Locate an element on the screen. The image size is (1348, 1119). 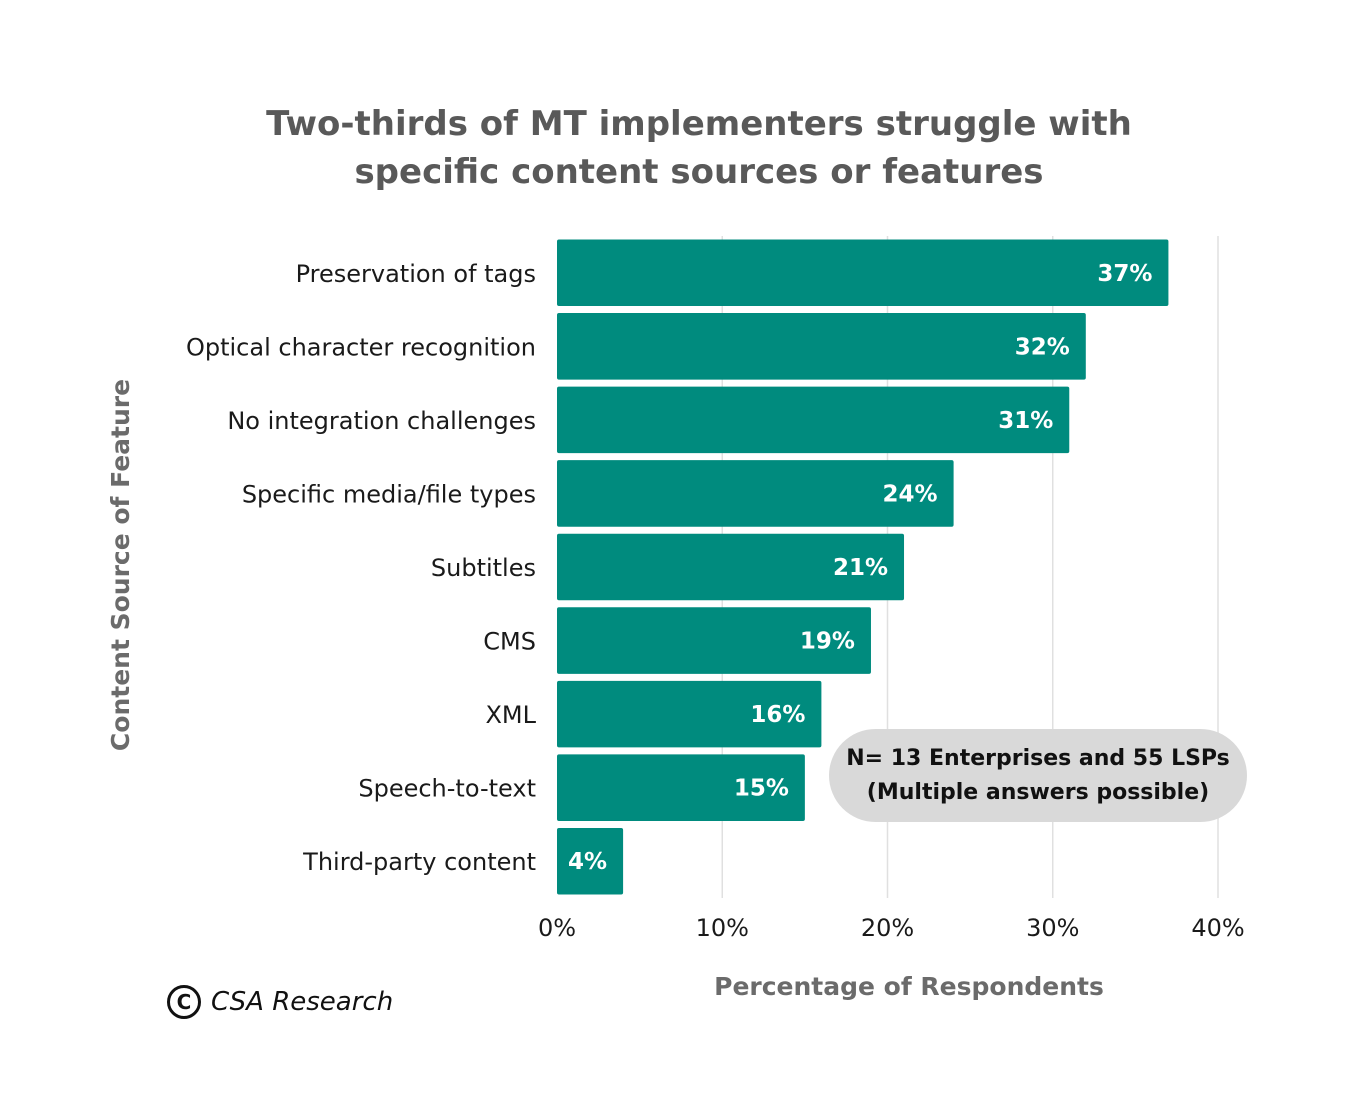
category-label: Speech-to-text is located at coordinates (447, 789).